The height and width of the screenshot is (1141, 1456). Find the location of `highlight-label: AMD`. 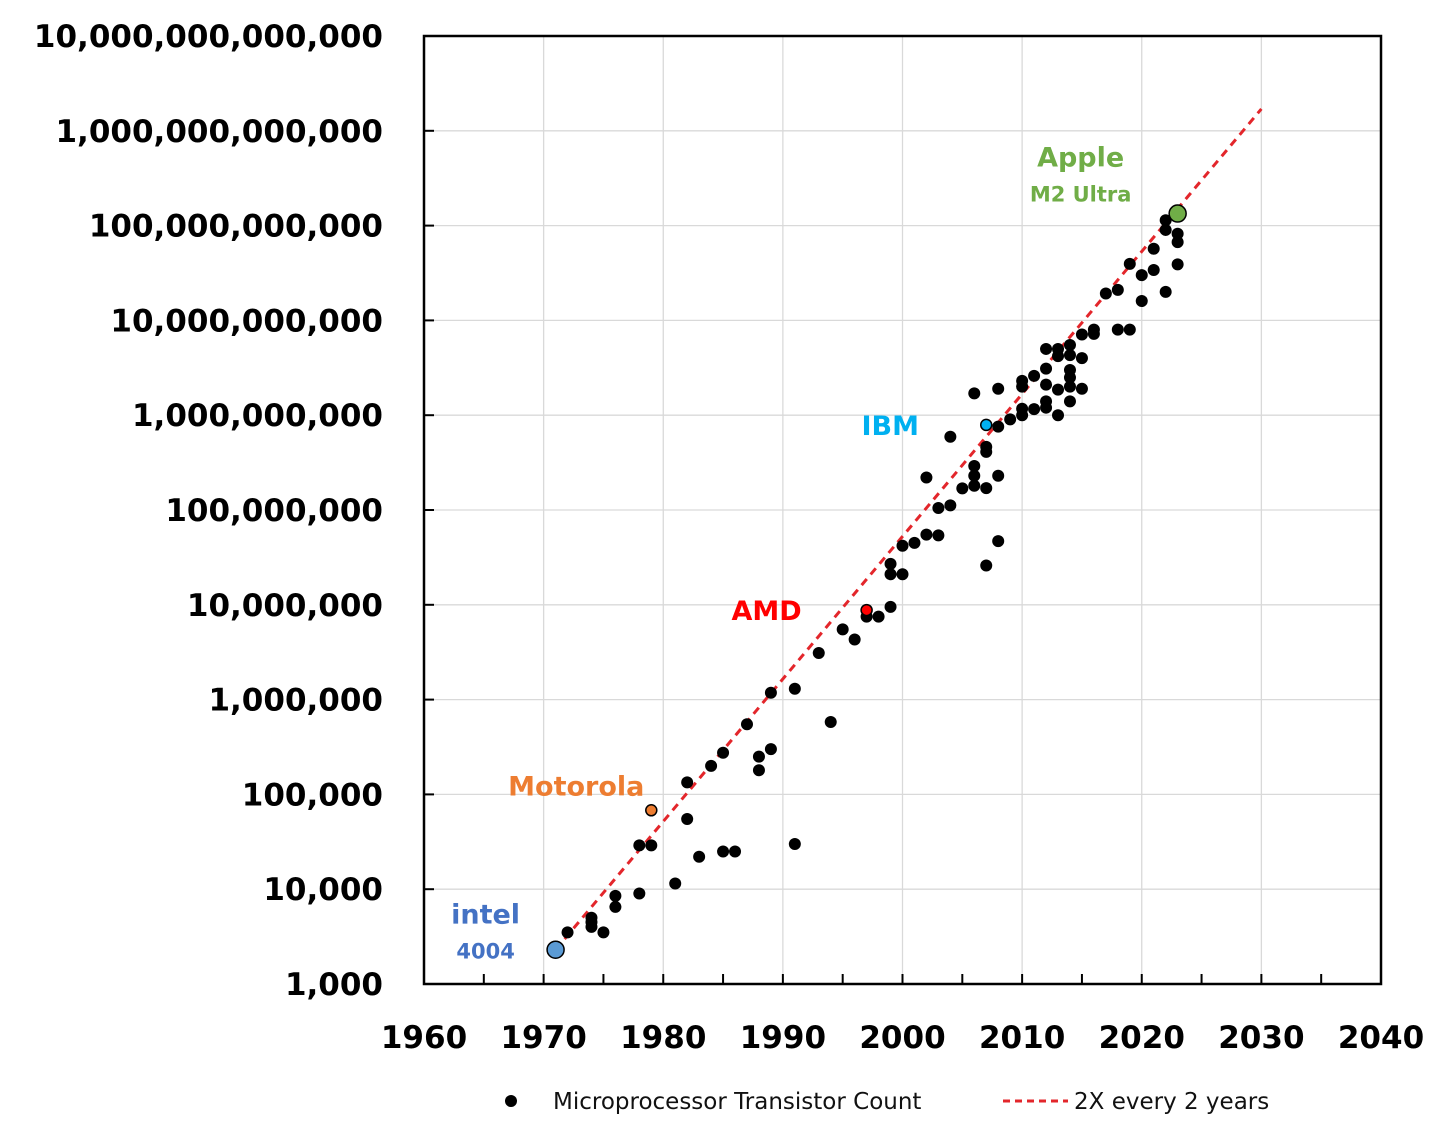

highlight-label: AMD is located at coordinates (767, 611).